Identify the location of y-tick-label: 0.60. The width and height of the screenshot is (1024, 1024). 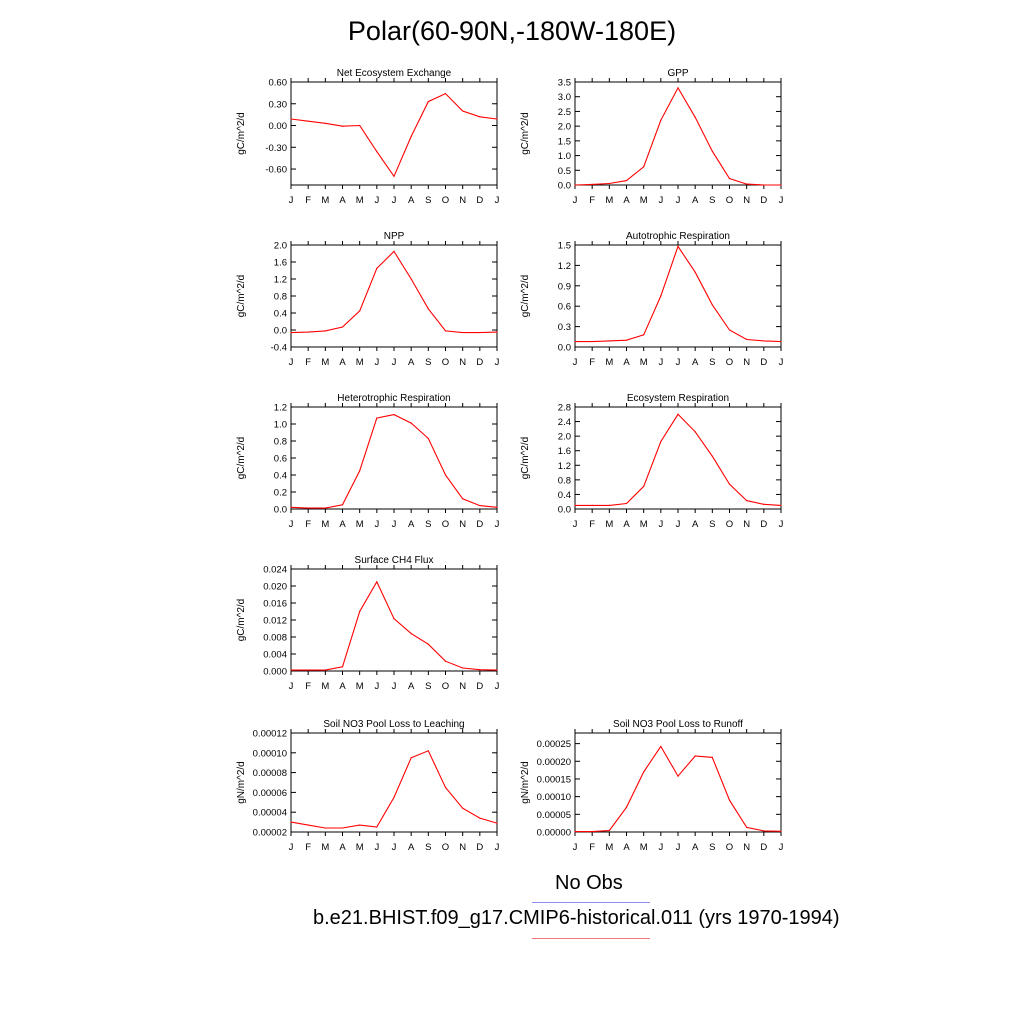
(278, 83).